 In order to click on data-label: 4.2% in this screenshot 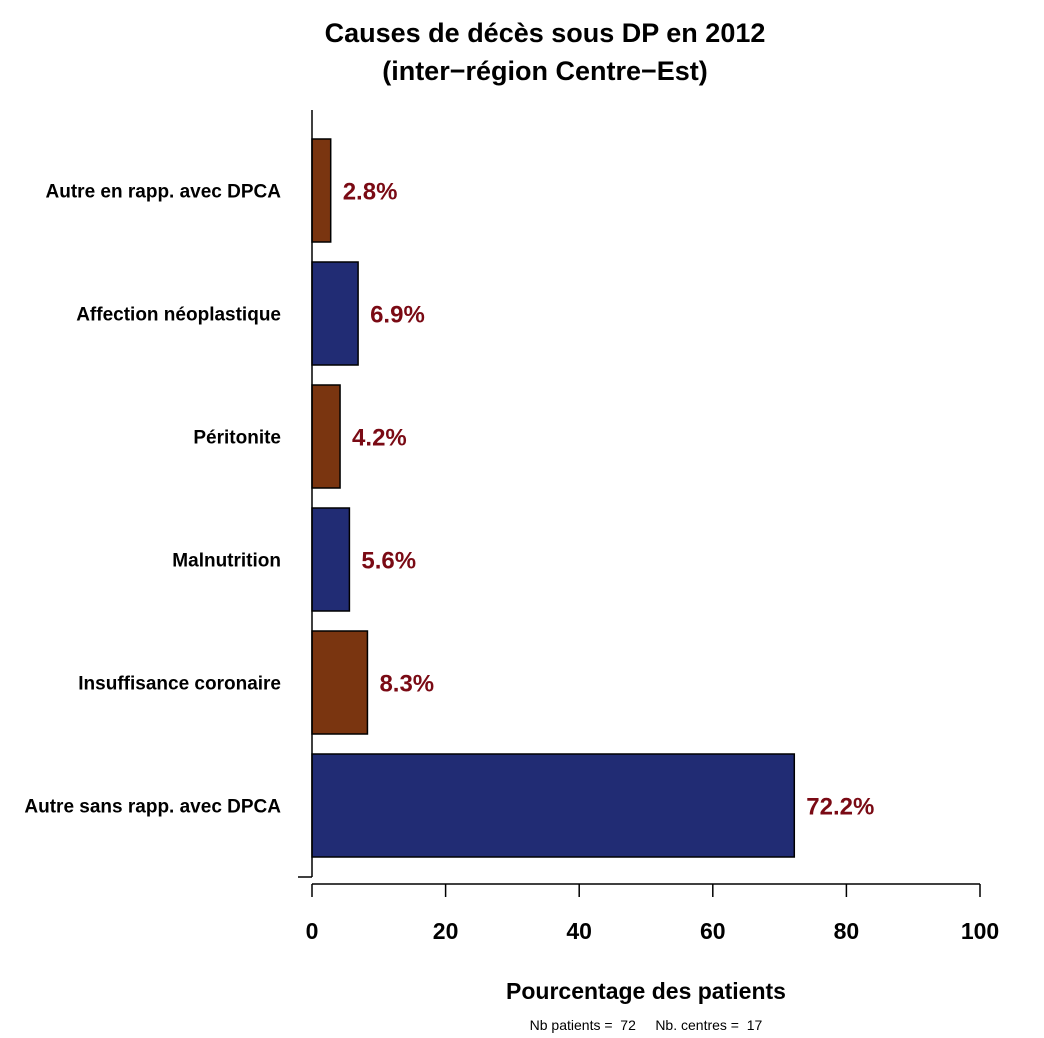, I will do `click(379, 438)`.